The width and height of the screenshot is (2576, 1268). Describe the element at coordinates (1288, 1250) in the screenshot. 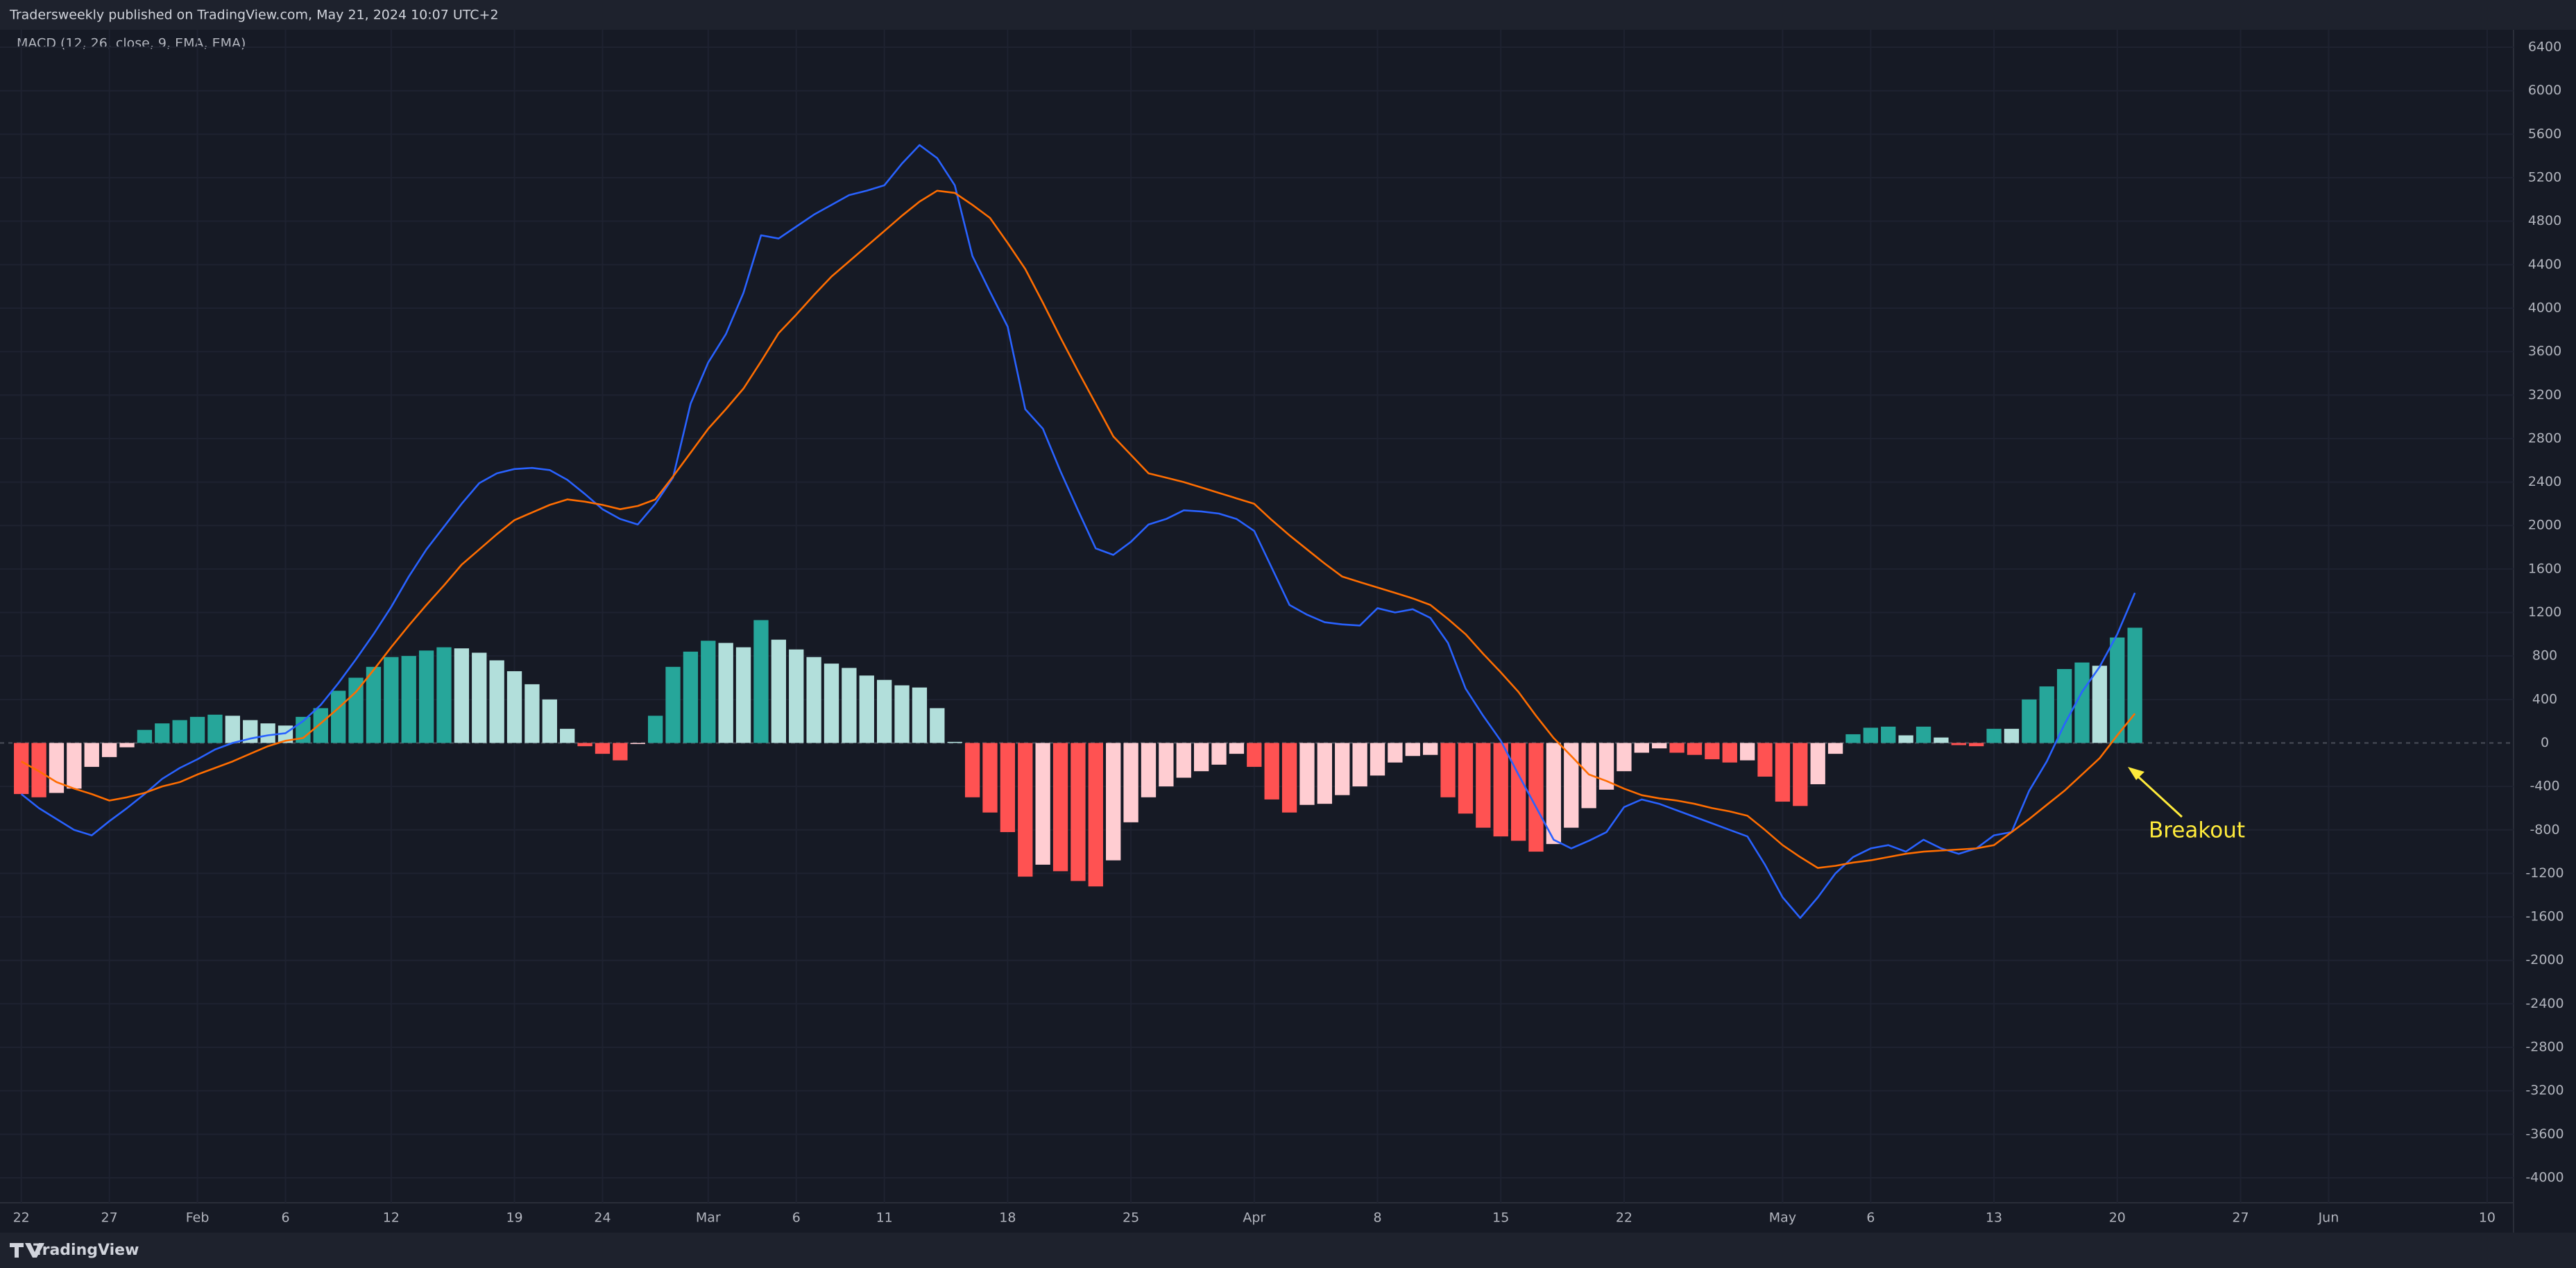

I see `footer-bar` at that location.